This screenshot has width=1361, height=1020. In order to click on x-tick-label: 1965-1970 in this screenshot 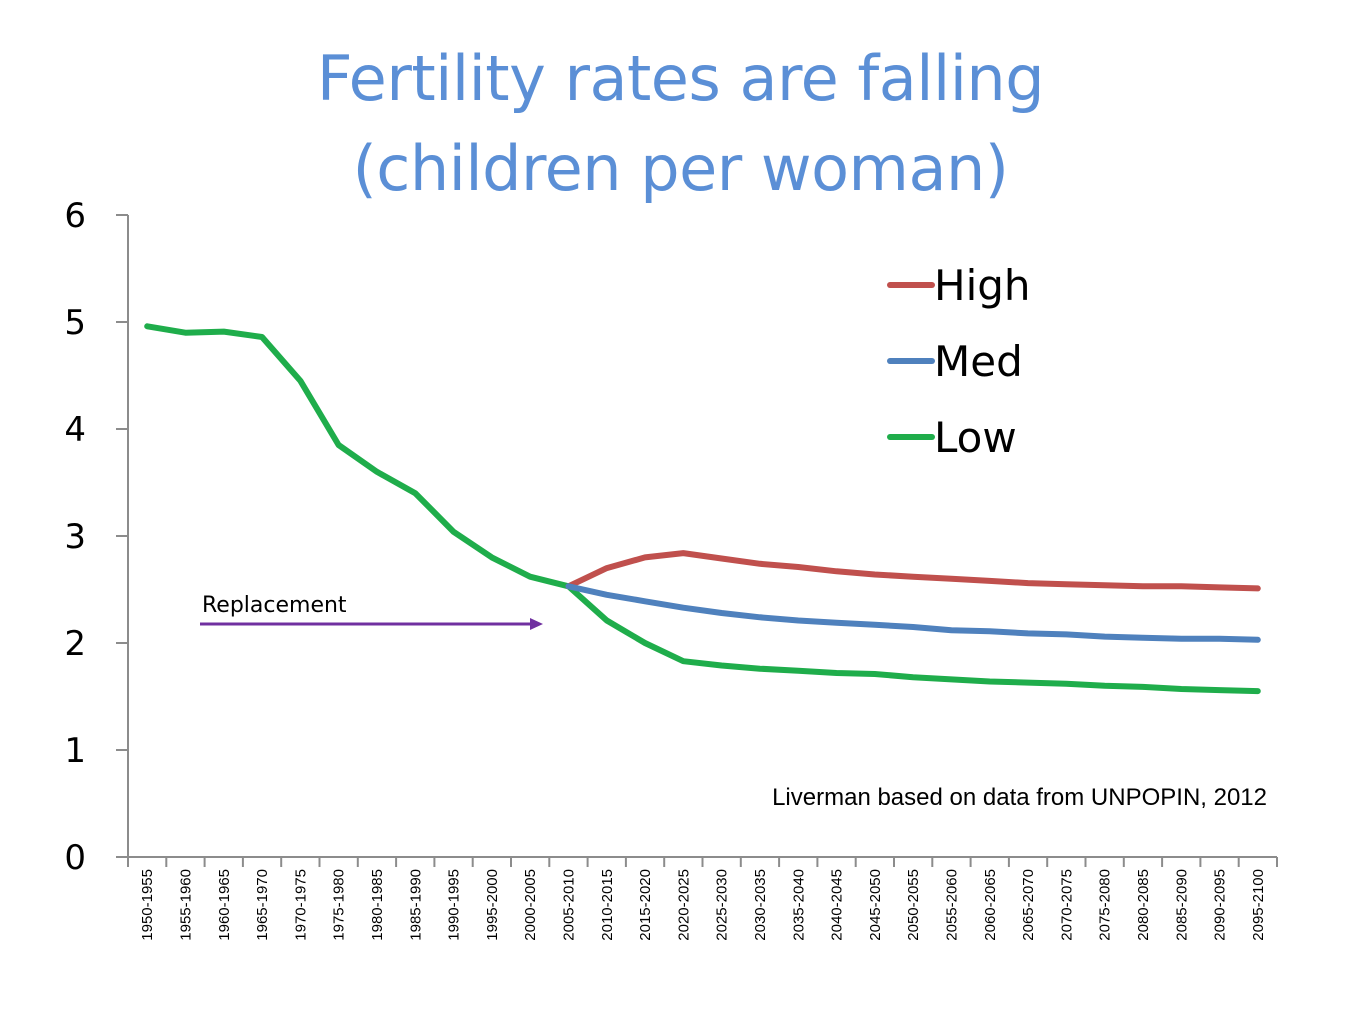, I will do `click(262, 905)`.